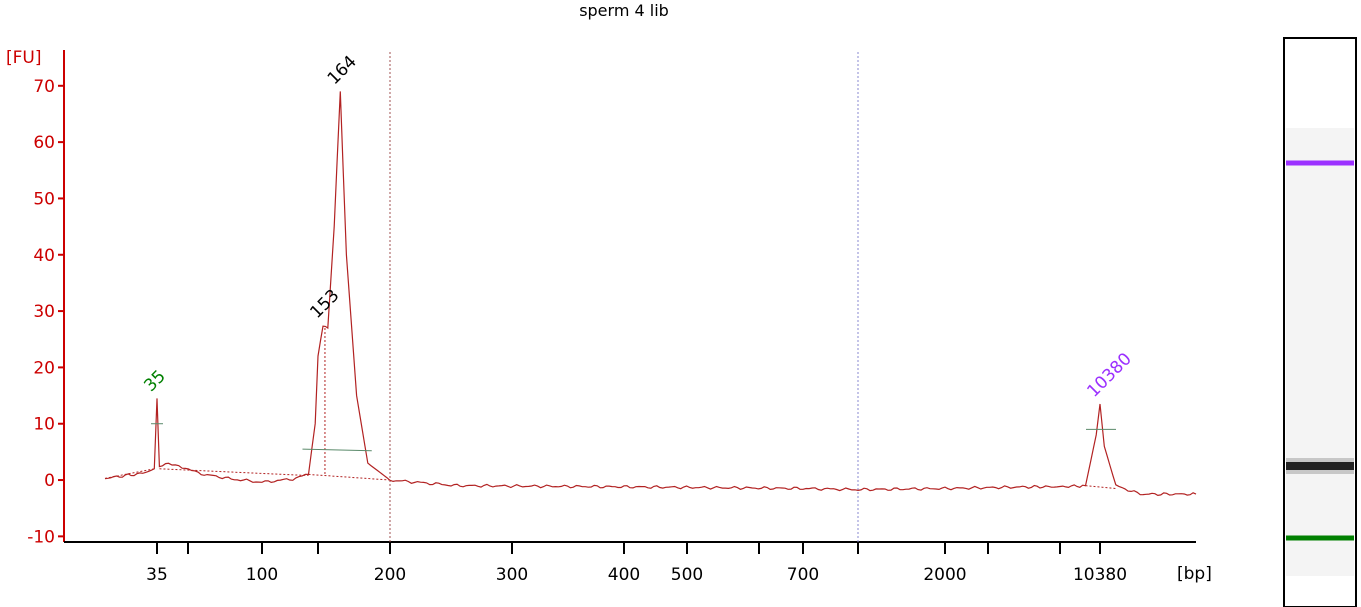  Describe the element at coordinates (44, 87) in the screenshot. I see `y-tick-label: 70` at that location.